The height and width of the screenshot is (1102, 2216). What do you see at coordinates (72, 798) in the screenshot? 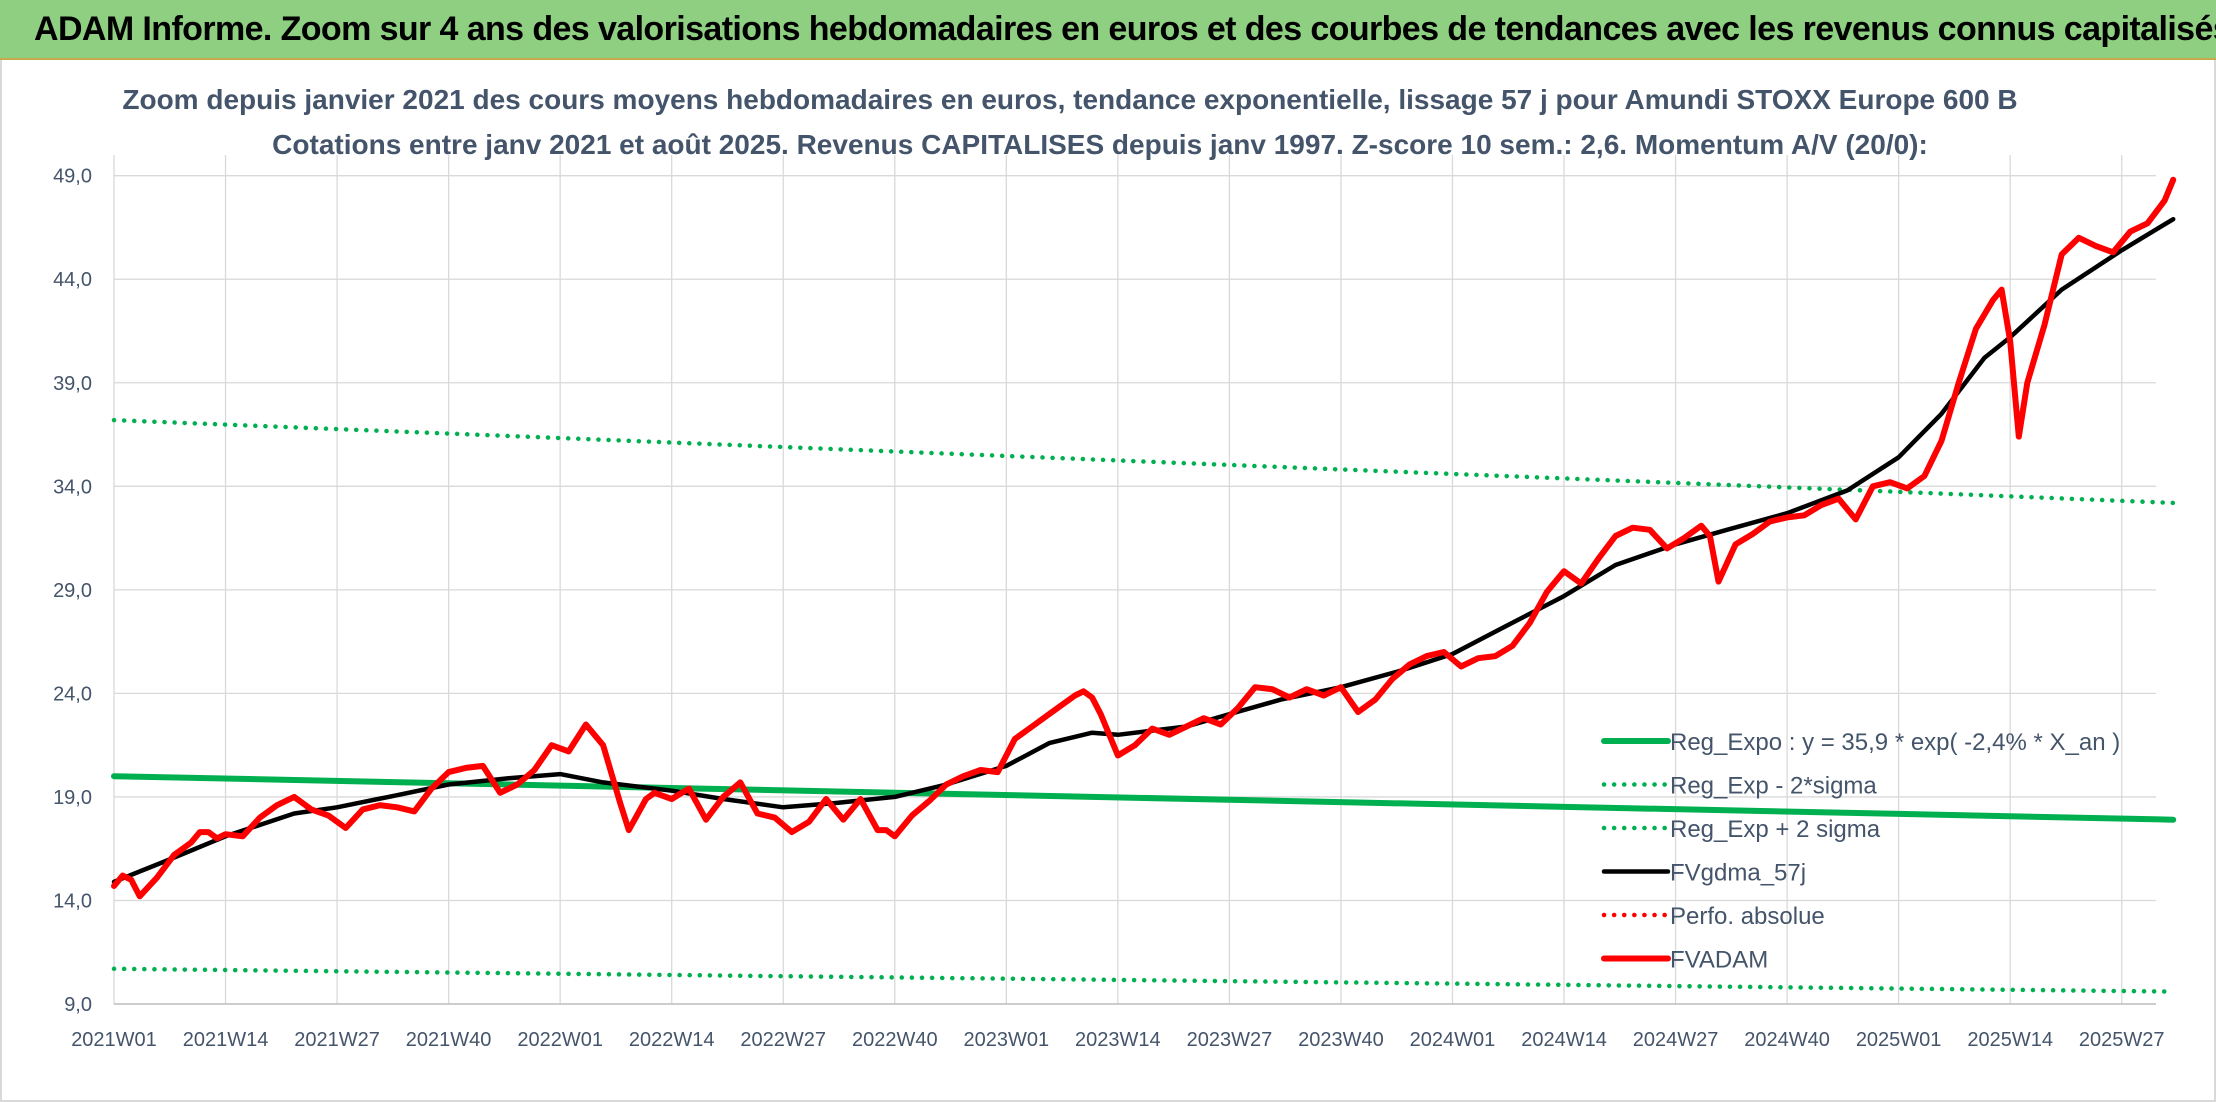
I see `y-tick-label: 19,0` at bounding box center [72, 798].